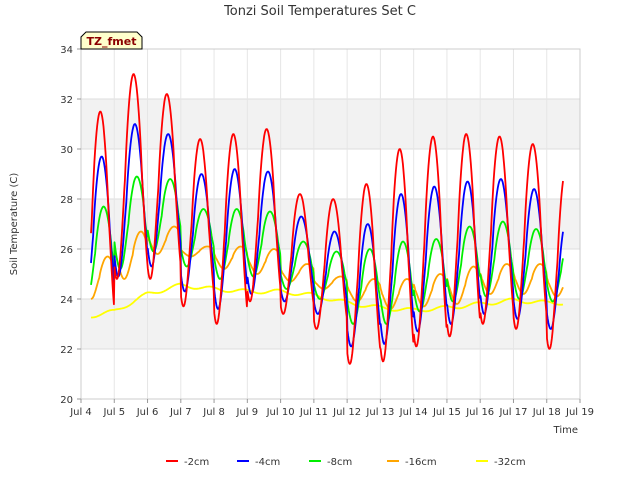 This screenshot has height=480, width=640. What do you see at coordinates (66, 400) in the screenshot?
I see `y-tick-label: 20` at bounding box center [66, 400].